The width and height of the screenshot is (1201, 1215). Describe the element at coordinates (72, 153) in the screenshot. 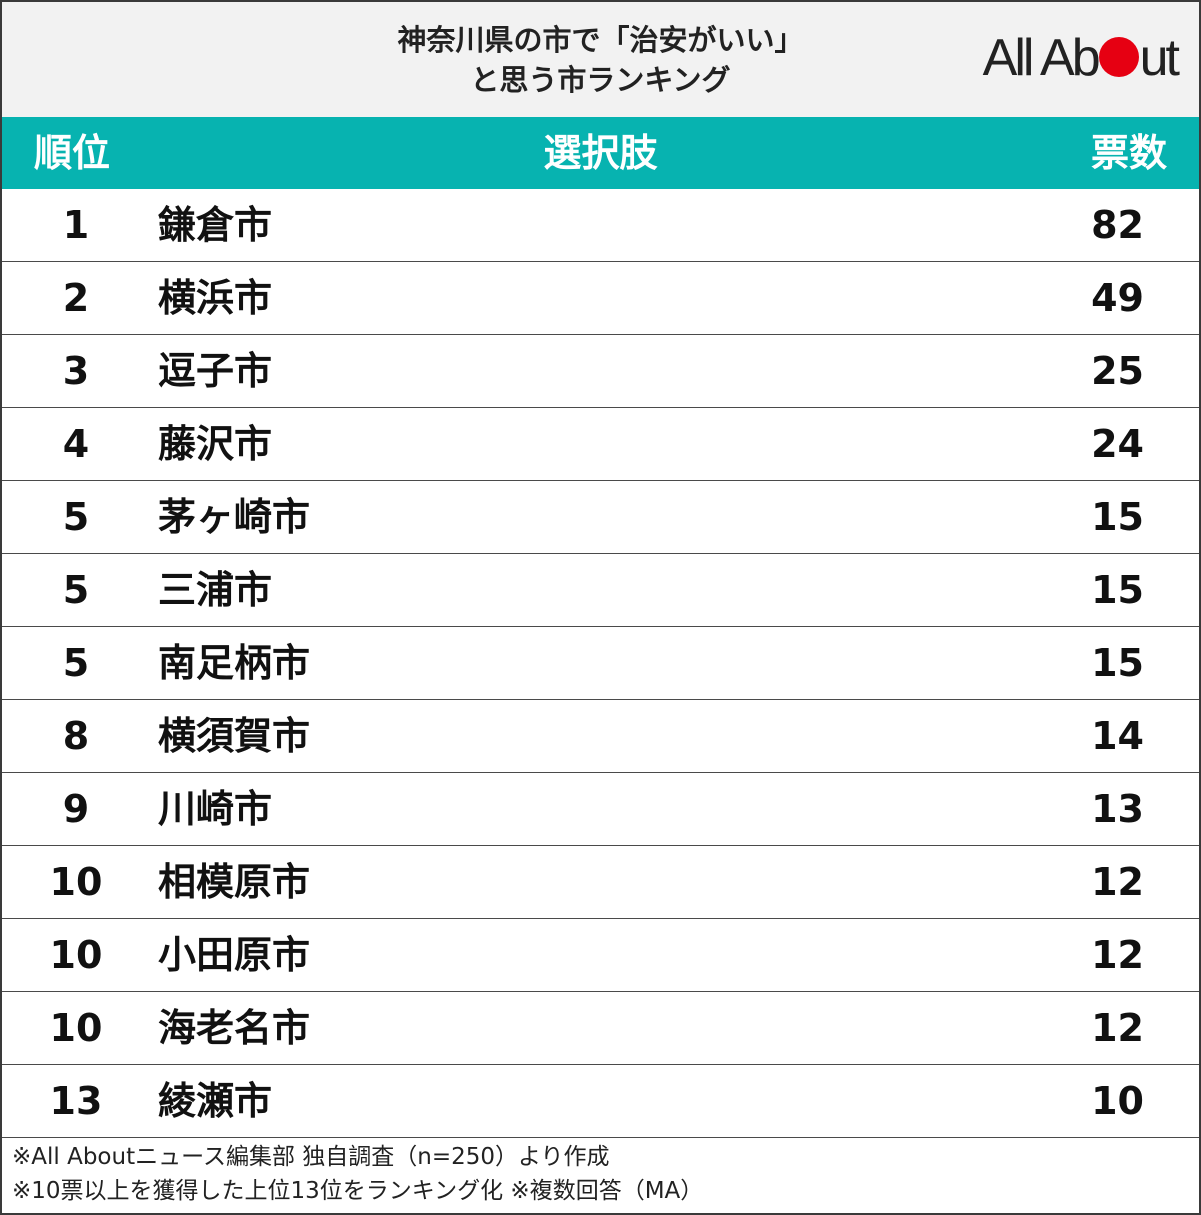

I see `column-header-rank: 順位` at that location.